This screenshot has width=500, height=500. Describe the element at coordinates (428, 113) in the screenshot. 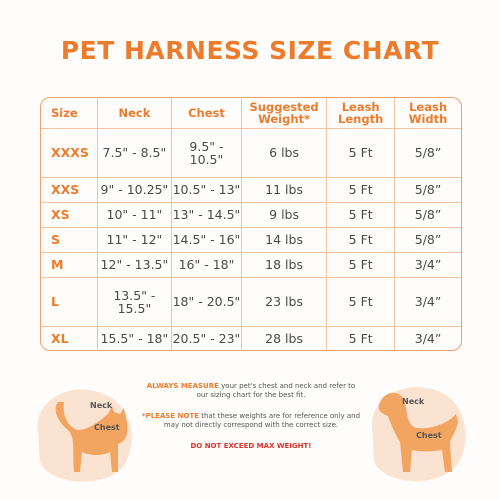

I see `header-cell: Leash Width` at that location.